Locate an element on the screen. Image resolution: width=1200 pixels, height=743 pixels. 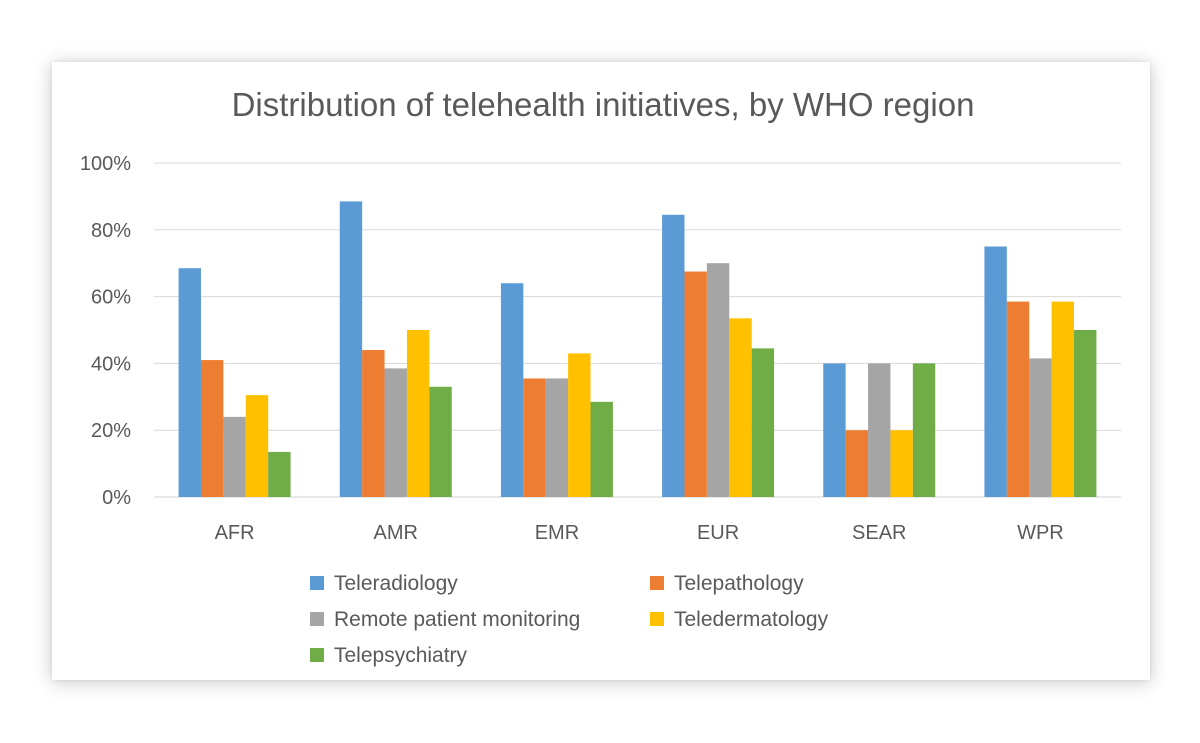
bar-teledermatology-eur is located at coordinates (740, 407).